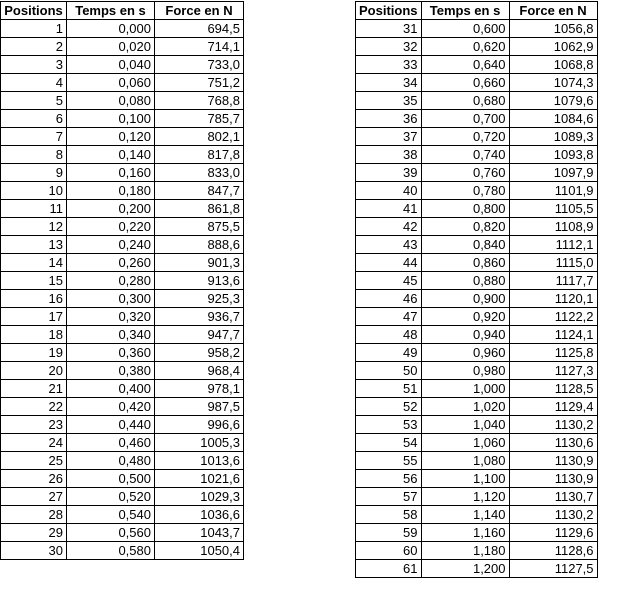 The height and width of the screenshot is (591, 629). Describe the element at coordinates (476, 496) in the screenshot. I see `table-row: 57 1,120 1130,7` at that location.